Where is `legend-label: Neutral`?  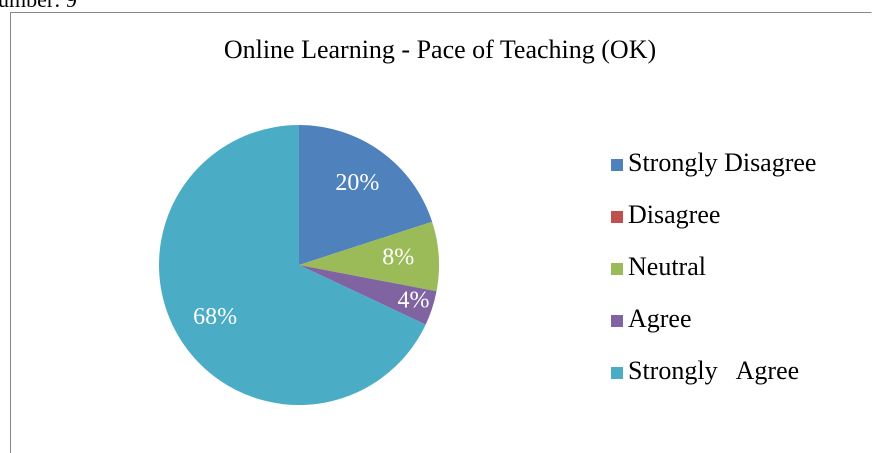
legend-label: Neutral is located at coordinates (667, 266).